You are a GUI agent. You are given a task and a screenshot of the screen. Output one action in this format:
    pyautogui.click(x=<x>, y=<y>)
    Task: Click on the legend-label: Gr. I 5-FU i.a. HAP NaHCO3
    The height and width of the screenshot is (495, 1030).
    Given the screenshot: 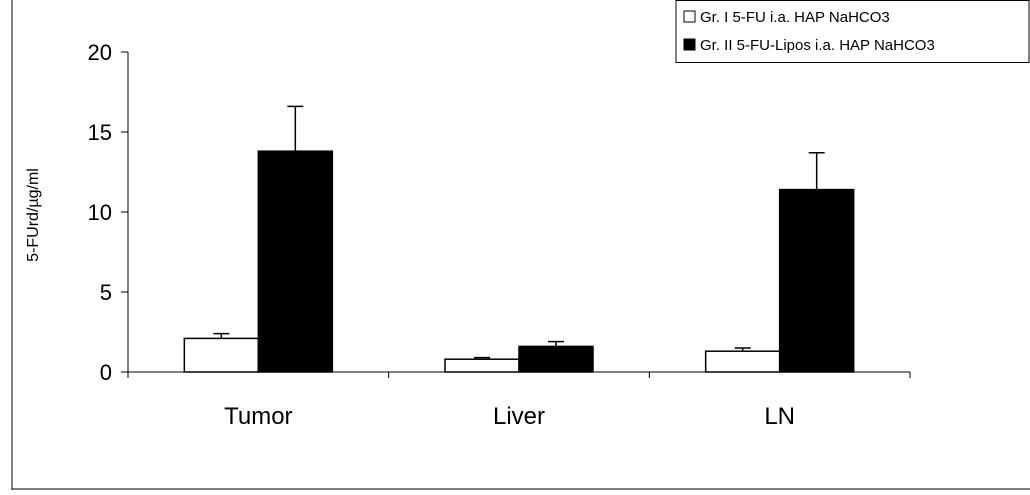 What is the action you would take?
    pyautogui.click(x=795, y=17)
    